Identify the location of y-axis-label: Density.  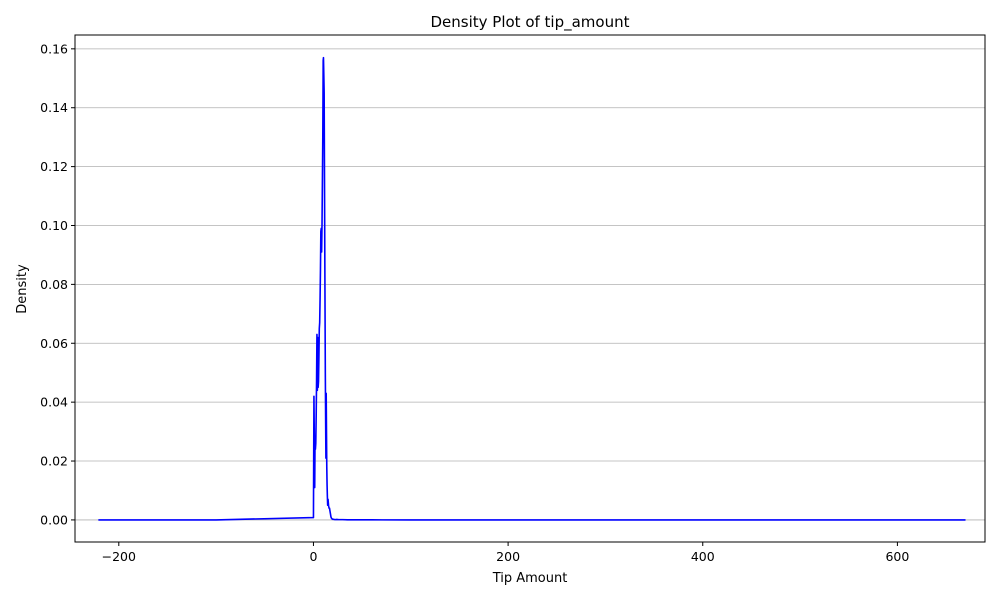
(22, 289).